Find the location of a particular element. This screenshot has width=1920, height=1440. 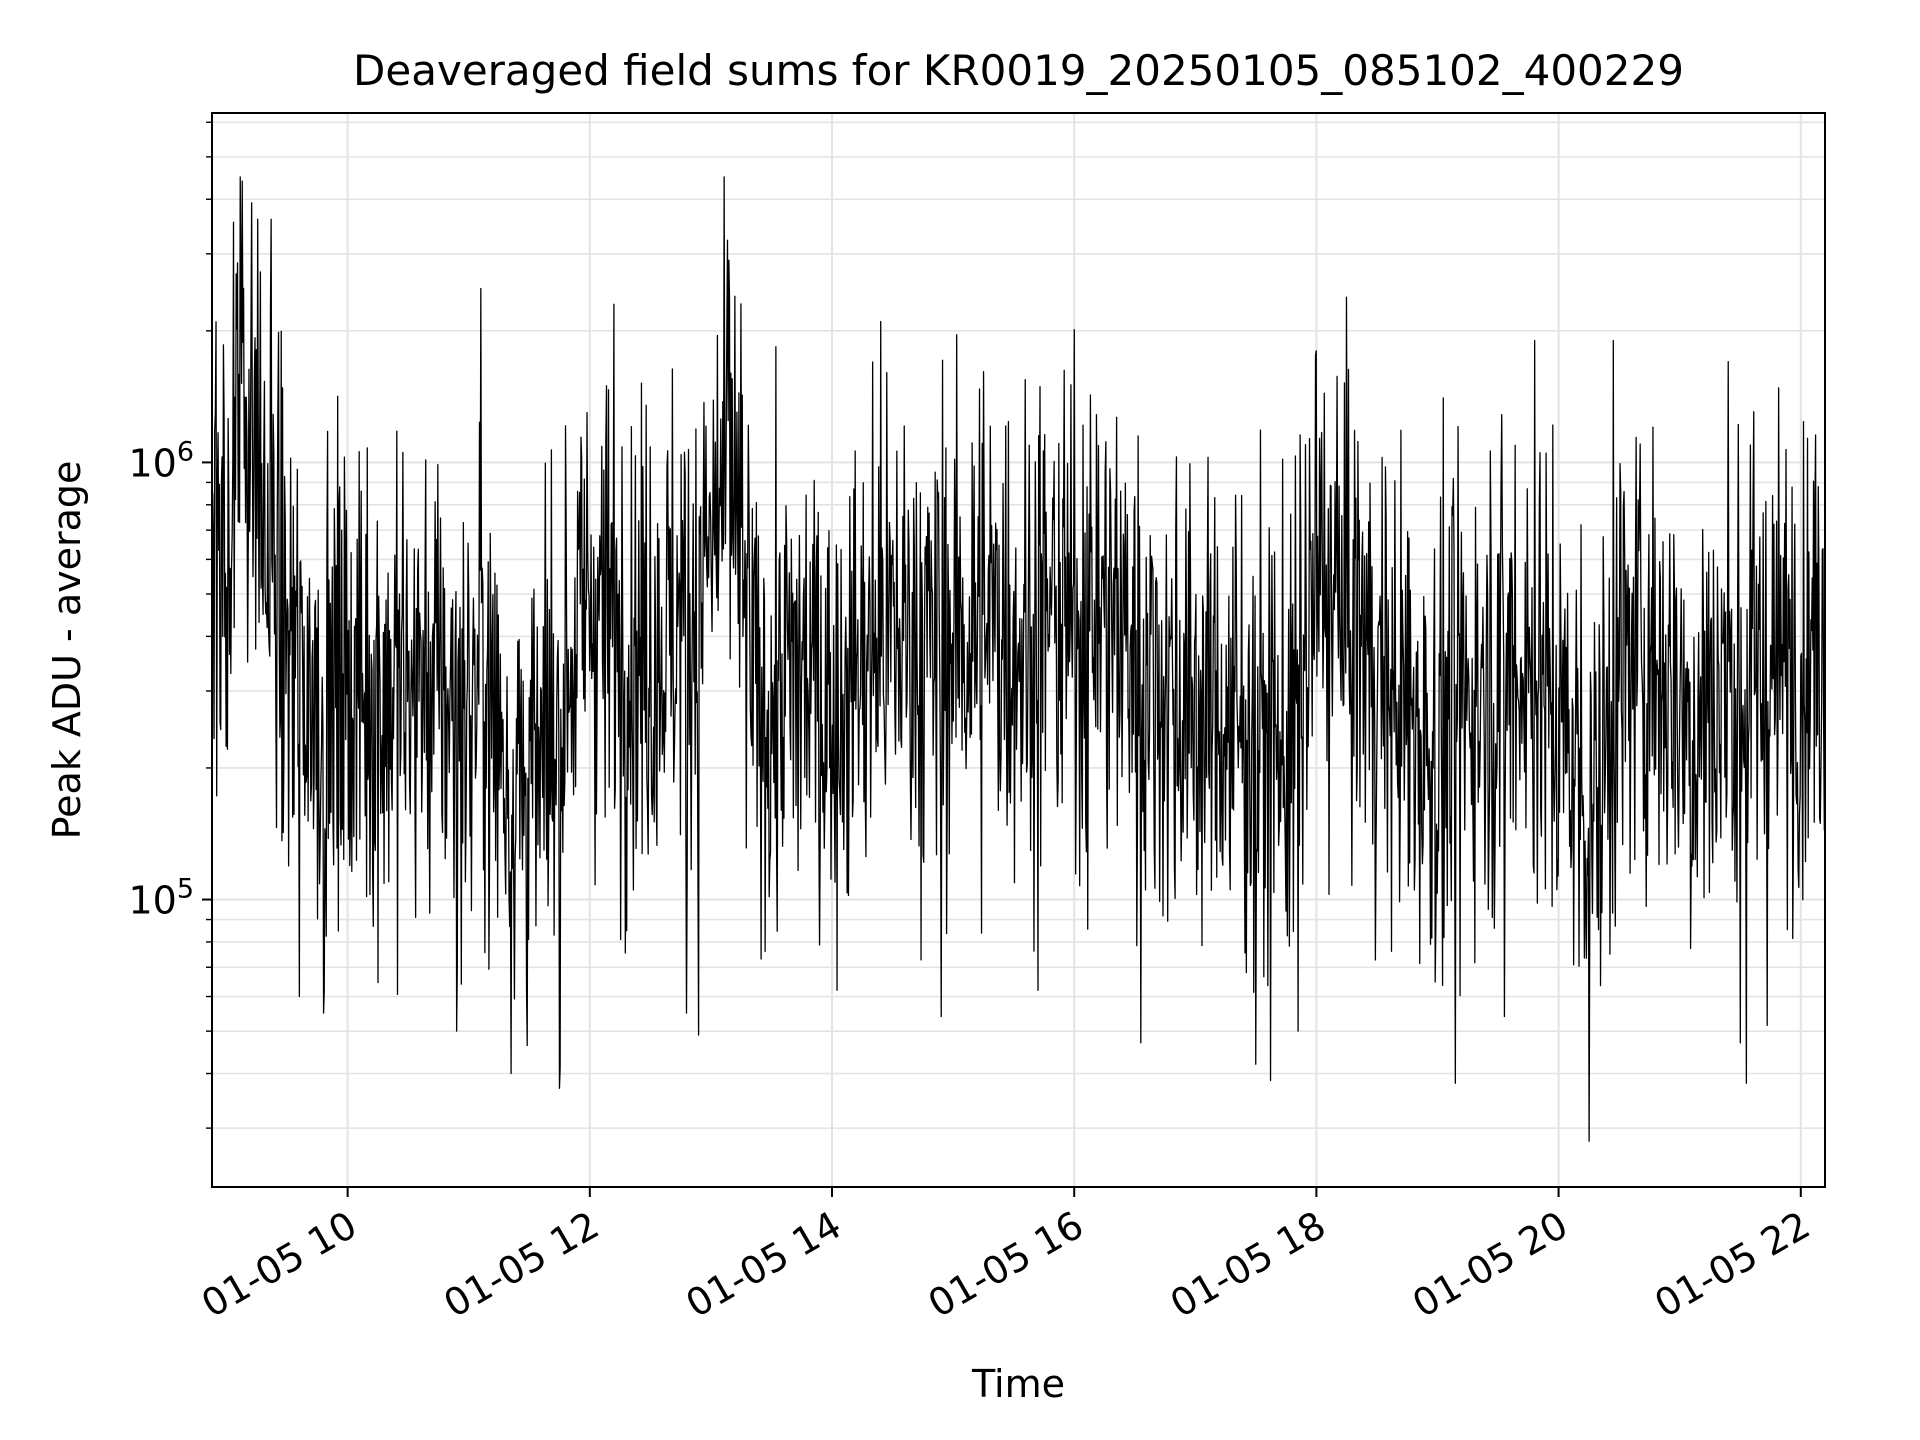

y-tick-label: 10⁵ is located at coordinates (161, 898).